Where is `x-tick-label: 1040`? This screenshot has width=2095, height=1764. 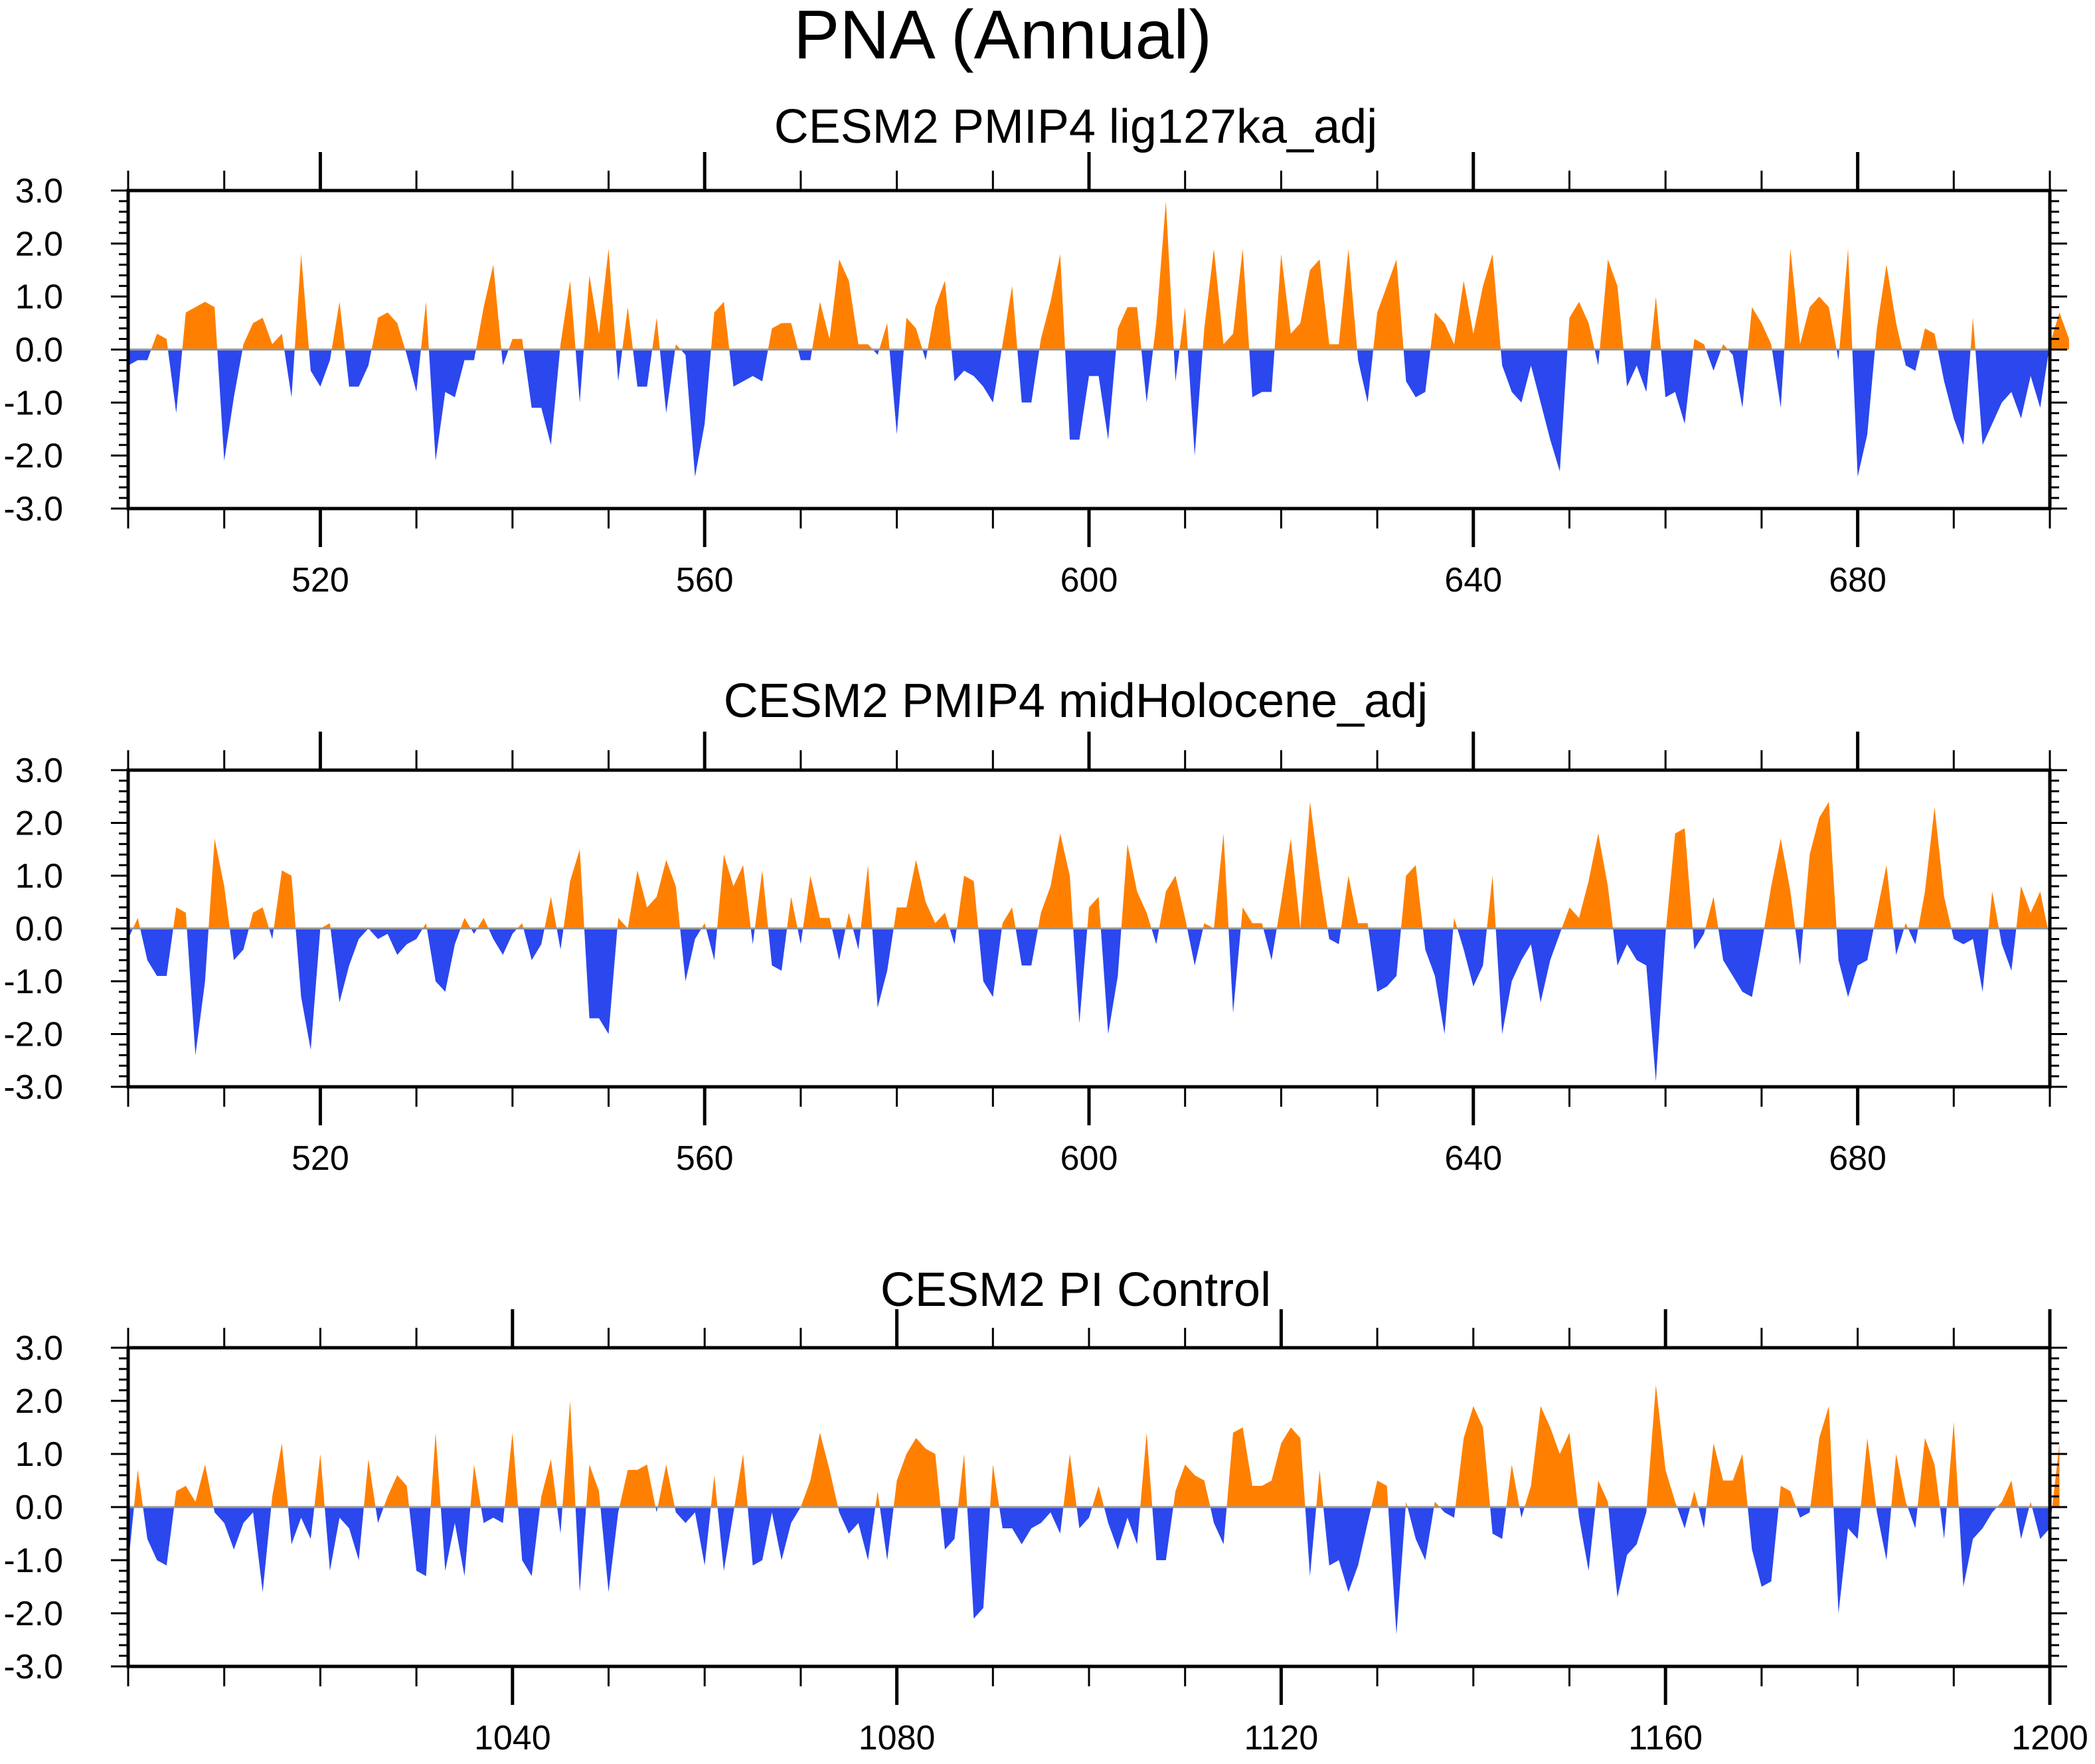 x-tick-label: 1040 is located at coordinates (512, 1738).